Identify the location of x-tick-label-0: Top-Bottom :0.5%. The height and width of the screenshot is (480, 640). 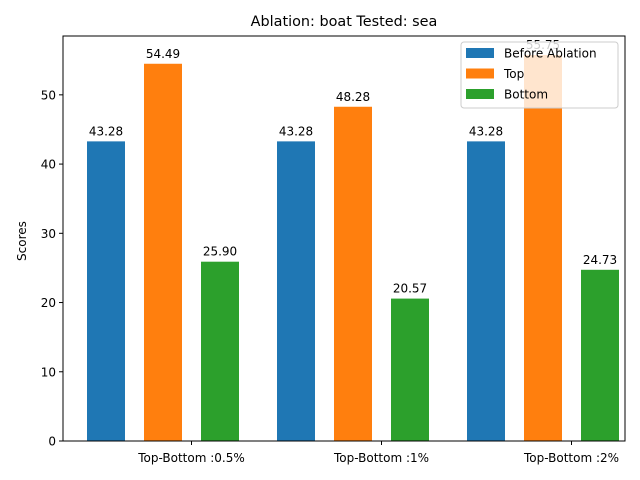
(191, 458).